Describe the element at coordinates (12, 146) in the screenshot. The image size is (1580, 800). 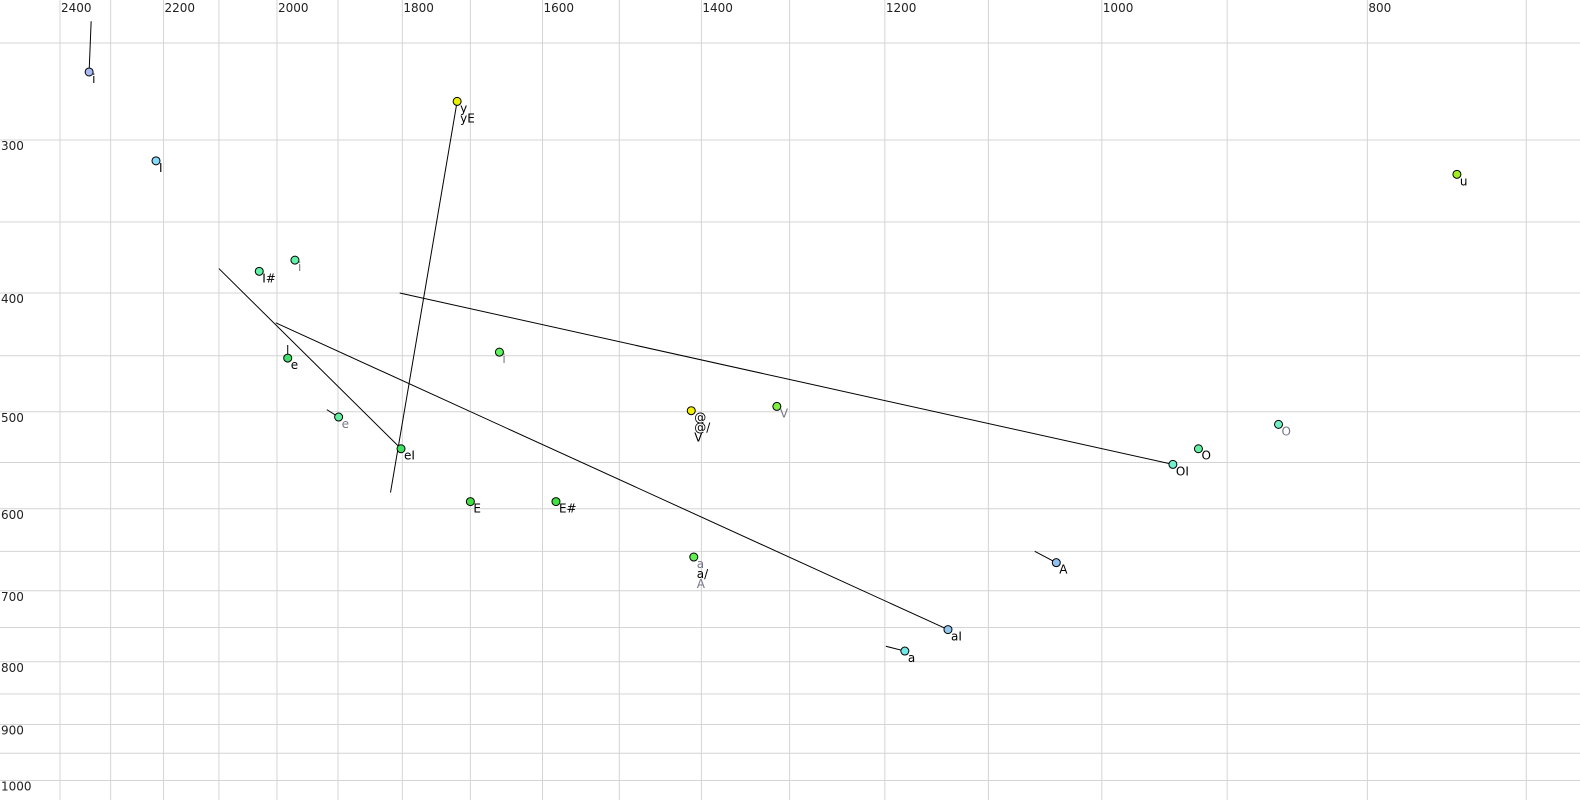
I see `y-tick-label: 300` at that location.